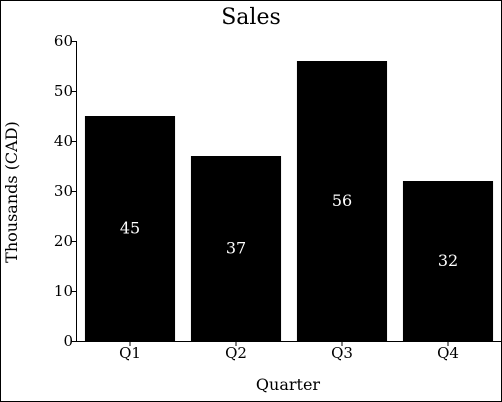 The height and width of the screenshot is (402, 502). Describe the element at coordinates (236, 353) in the screenshot. I see `x-tick-label: Q2` at that location.